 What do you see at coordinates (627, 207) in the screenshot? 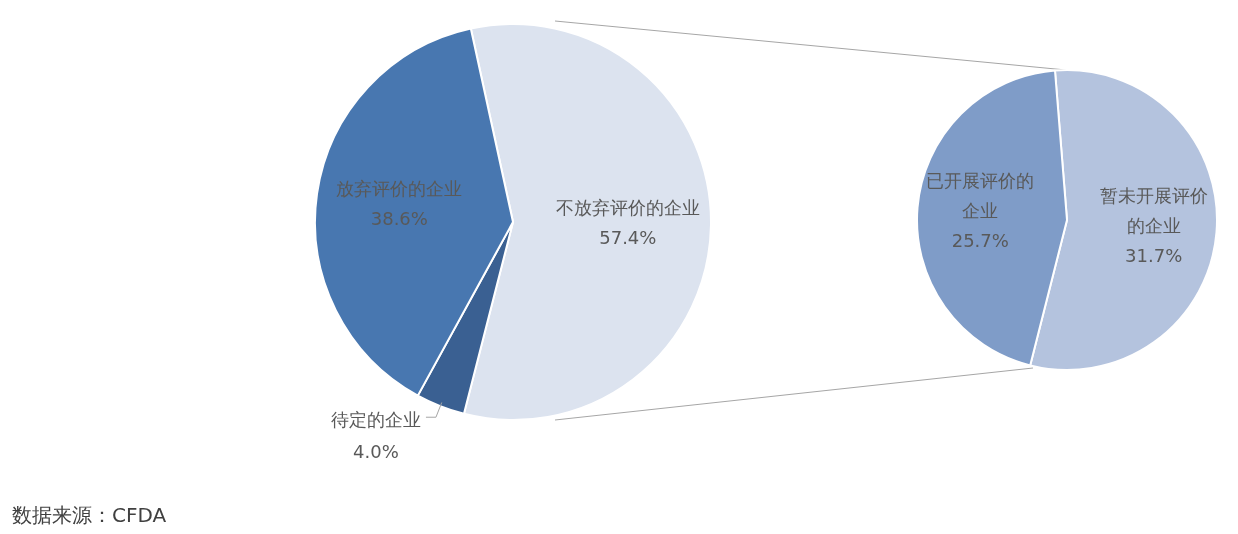
I see `slice-label: 不放弃评价的企业` at bounding box center [627, 207].